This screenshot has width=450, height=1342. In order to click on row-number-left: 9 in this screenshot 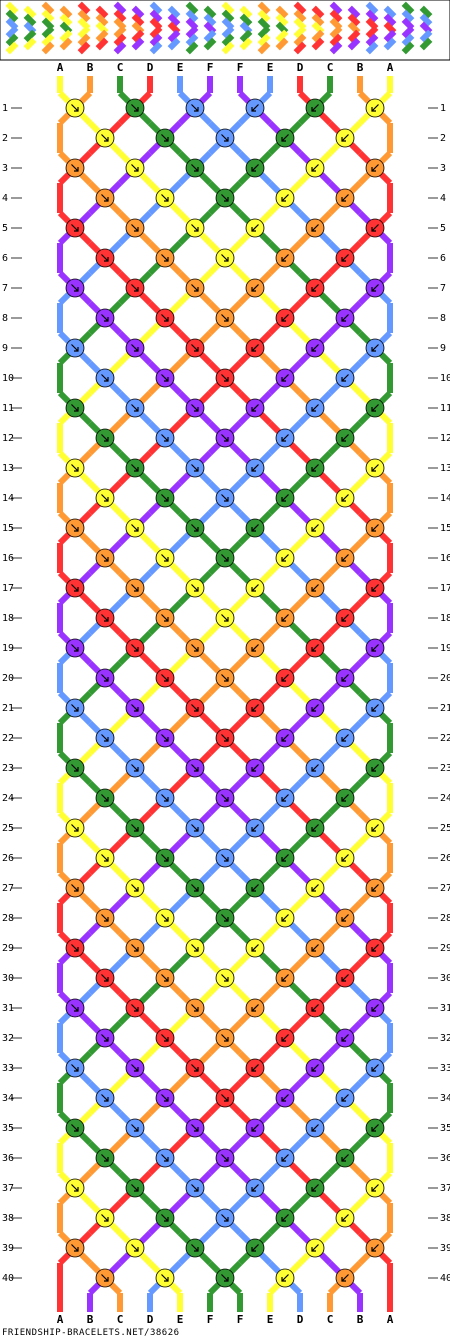, I will do `click(5, 348)`.